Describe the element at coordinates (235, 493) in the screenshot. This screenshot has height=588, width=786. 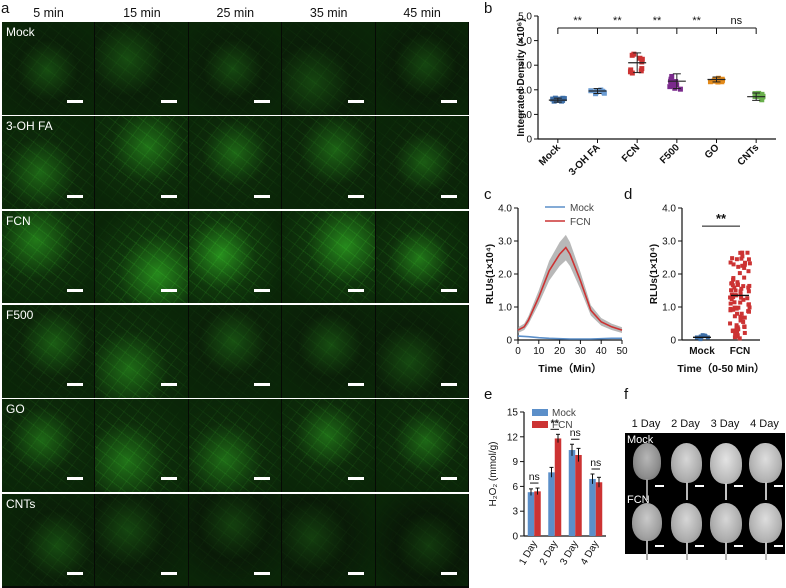
I see `row-divider` at that location.